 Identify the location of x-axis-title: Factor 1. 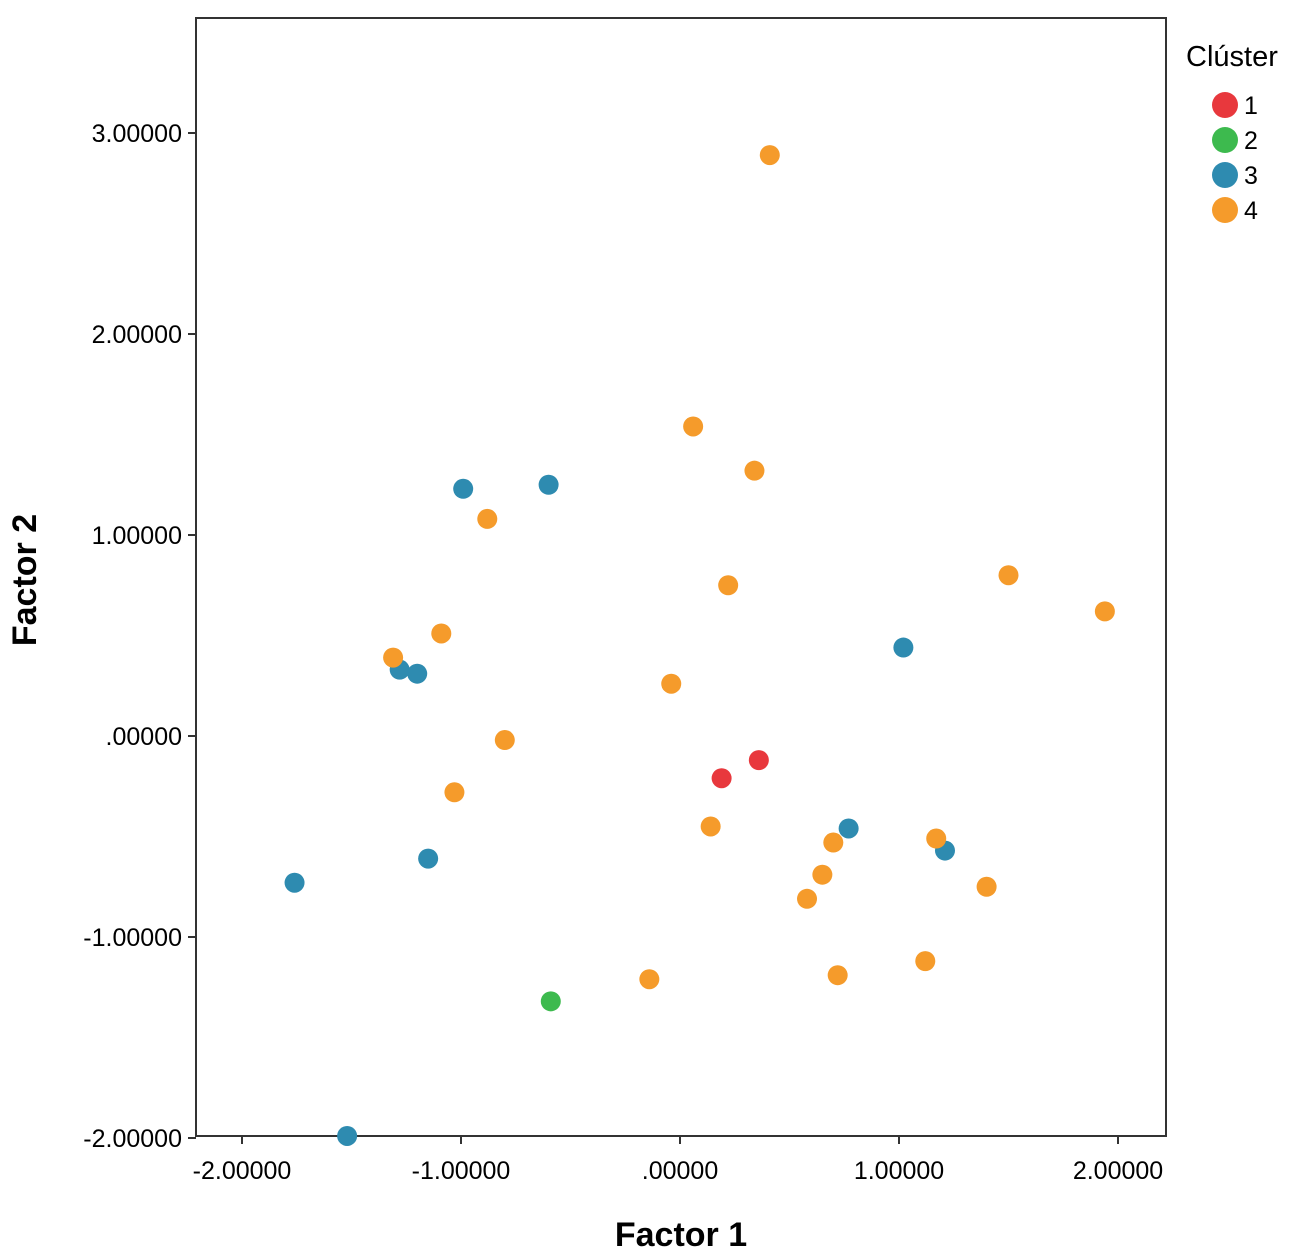
(681, 1235).